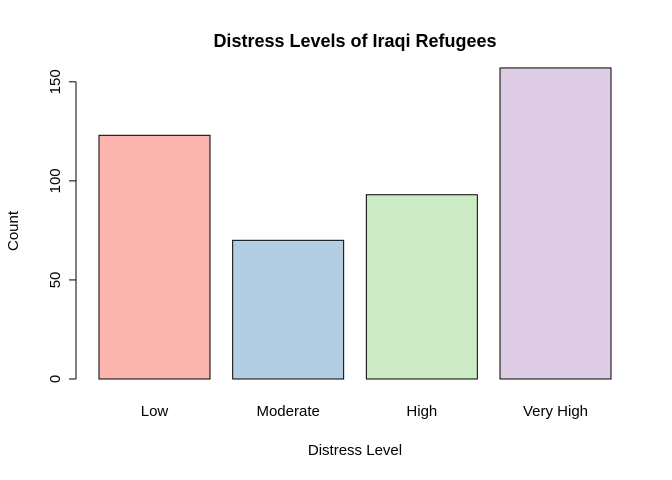 The height and width of the screenshot is (480, 672). I want to click on x-tick-label: Moderate, so click(287, 411).